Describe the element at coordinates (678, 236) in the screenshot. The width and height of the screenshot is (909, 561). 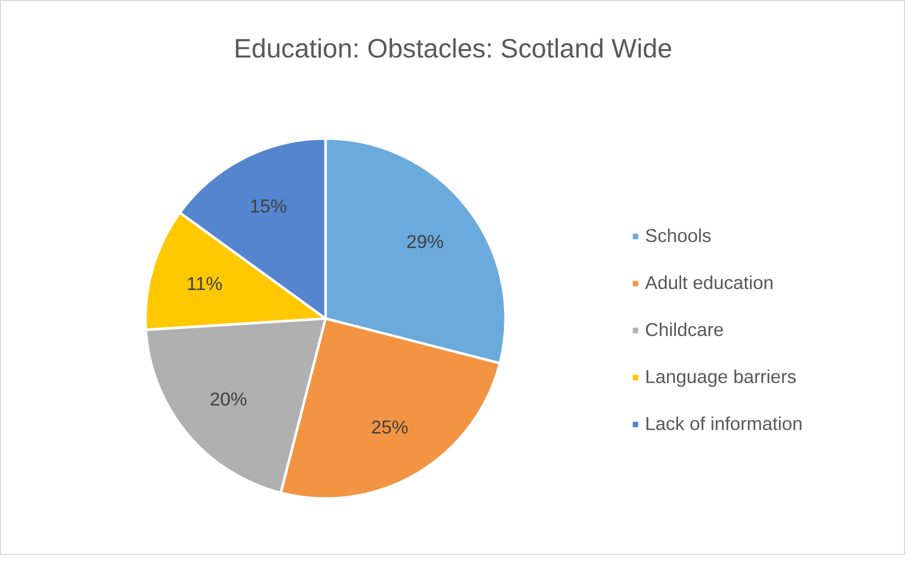
I see `legend-label: Schools` at that location.